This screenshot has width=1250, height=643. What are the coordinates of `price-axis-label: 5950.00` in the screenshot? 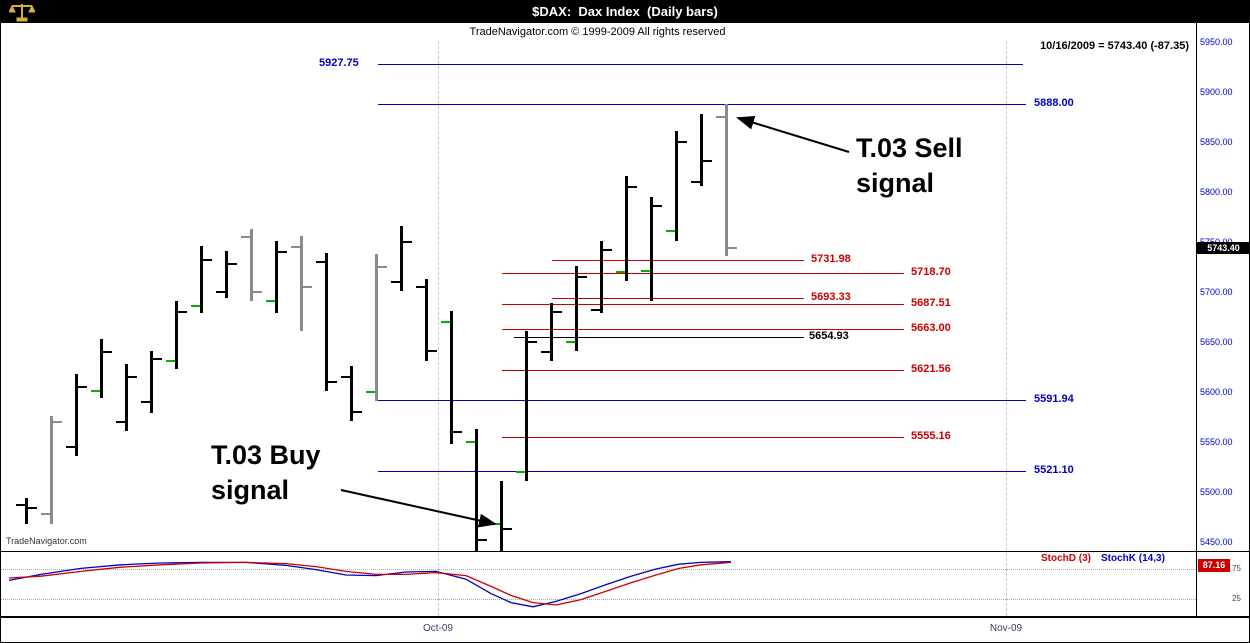 It's located at (1216, 41).